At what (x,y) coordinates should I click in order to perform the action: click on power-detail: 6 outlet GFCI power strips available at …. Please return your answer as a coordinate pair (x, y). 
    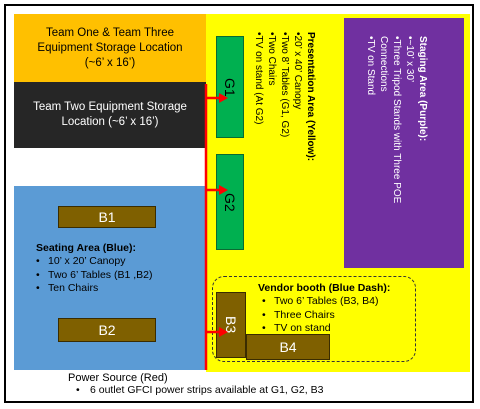
    Looking at the image, I should click on (199, 390).